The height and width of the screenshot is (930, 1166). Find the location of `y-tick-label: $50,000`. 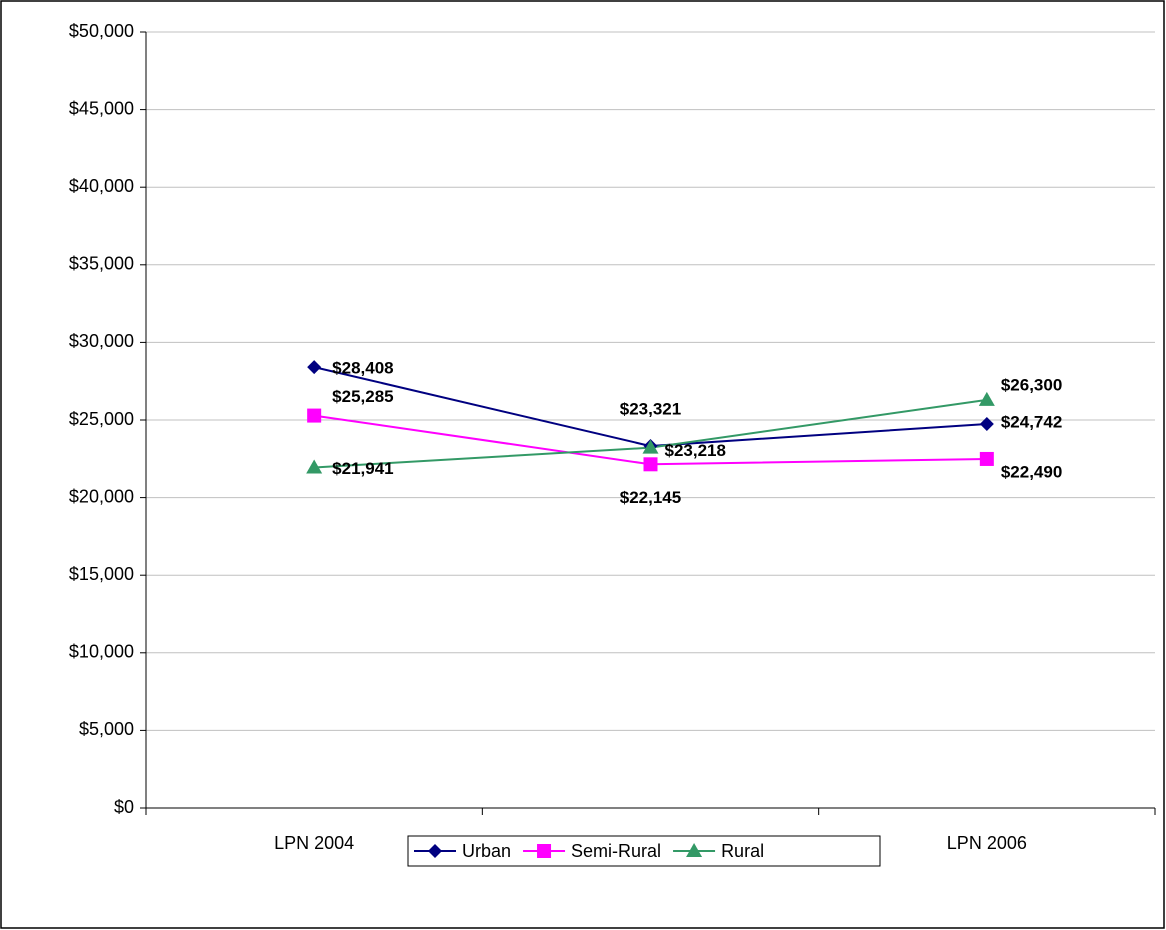

y-tick-label: $50,000 is located at coordinates (101, 31).